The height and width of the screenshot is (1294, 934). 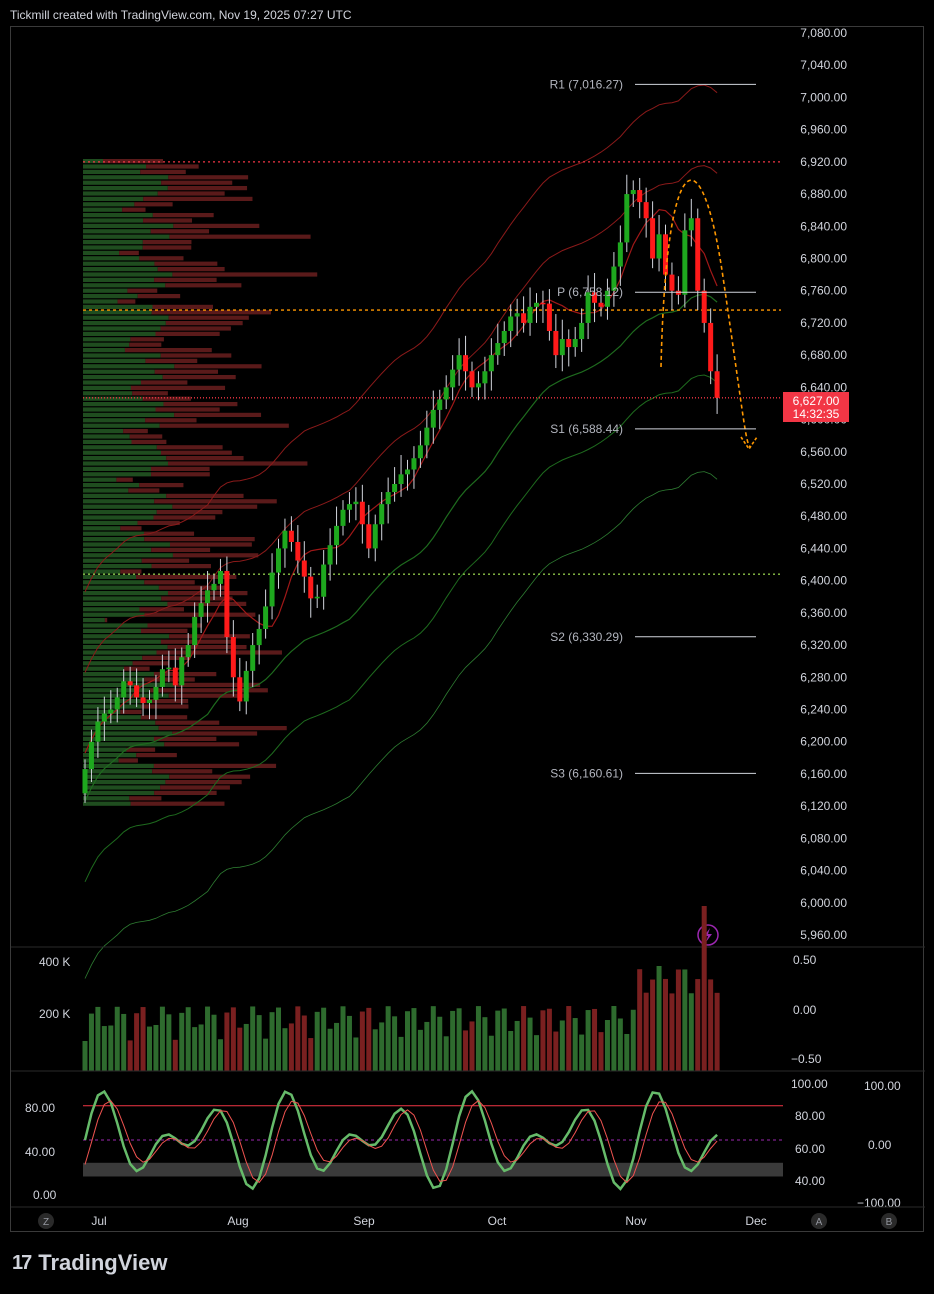 What do you see at coordinates (98, 1221) in the screenshot?
I see `time-label-jul: Jul` at bounding box center [98, 1221].